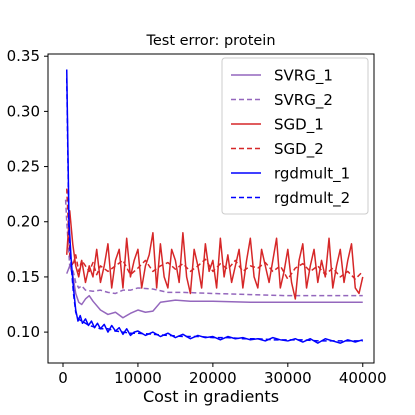 The height and width of the screenshot is (415, 415). Describe the element at coordinates (312, 198) in the screenshot. I see `legend-label: rgdmult_2` at that location.